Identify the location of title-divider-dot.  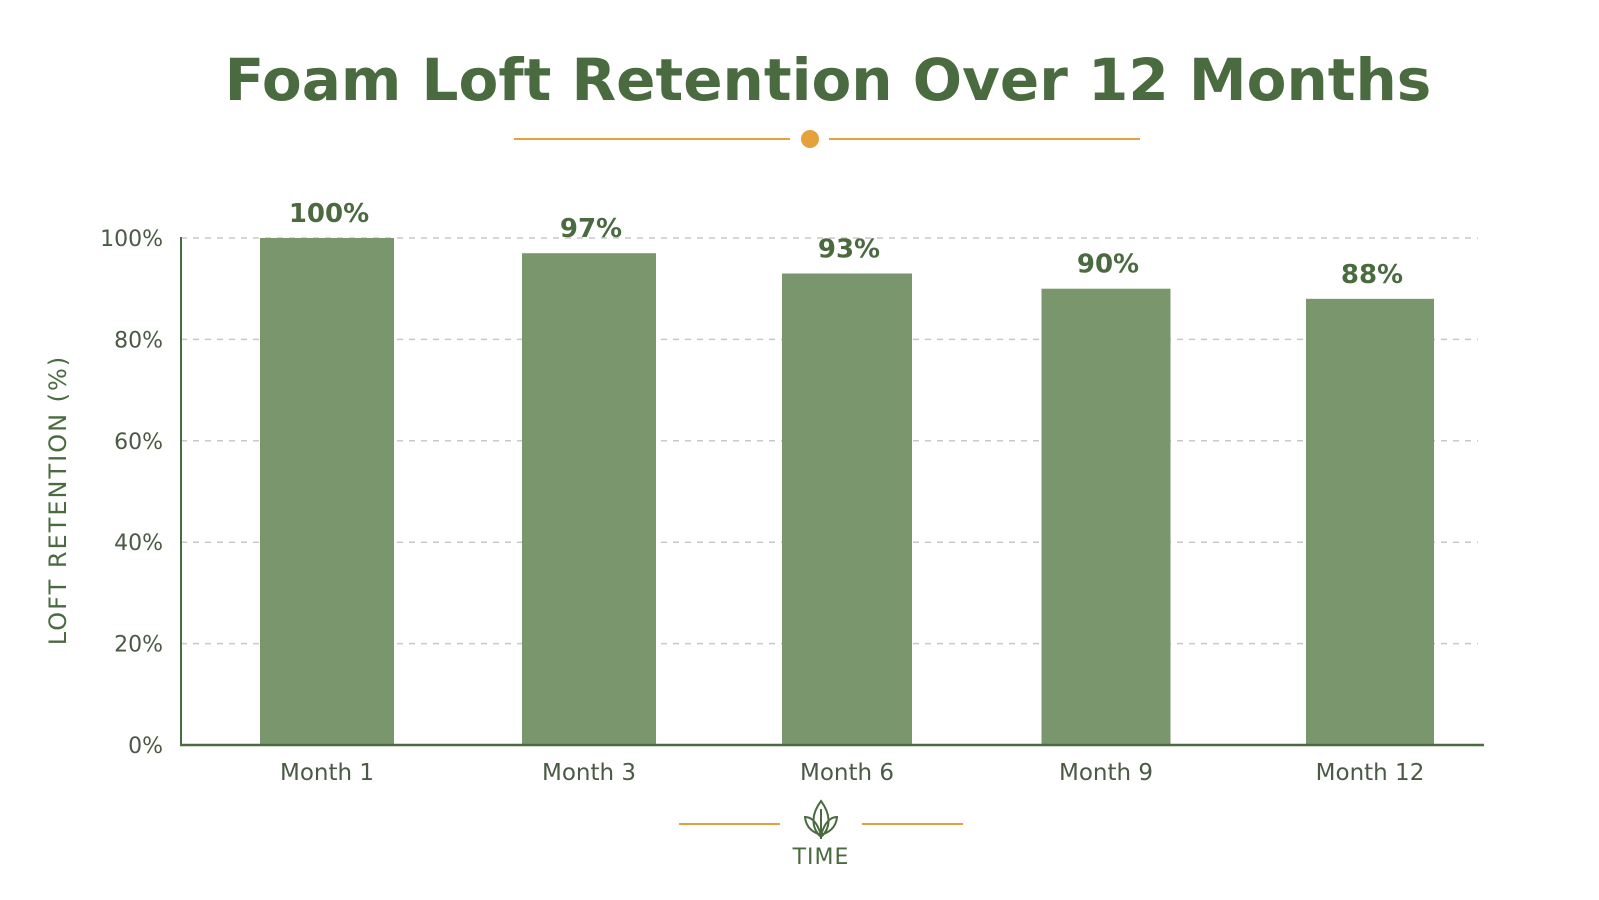
(810, 139).